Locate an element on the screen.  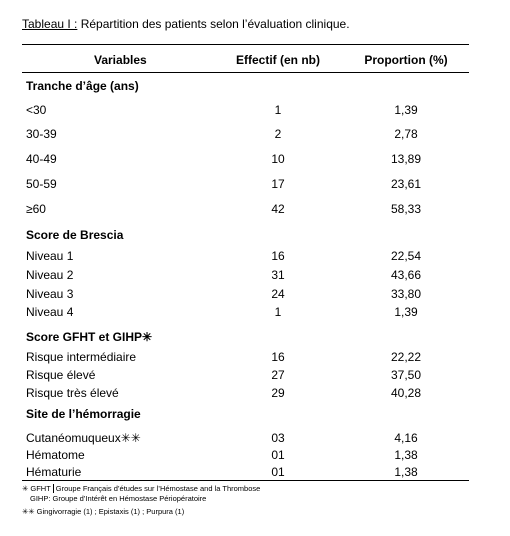
row-proportion: 58,33 is located at coordinates (406, 209).